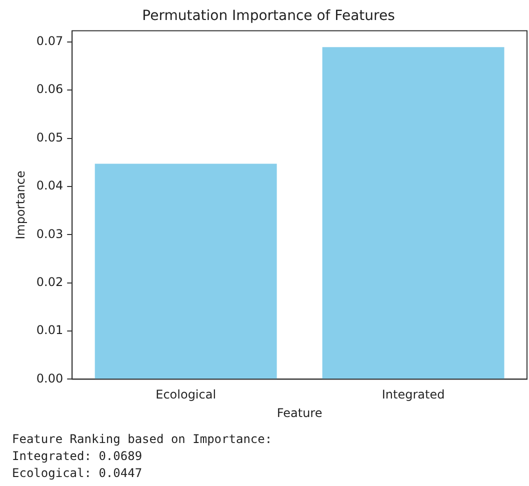 This screenshot has width=529, height=486. What do you see at coordinates (143, 439) in the screenshot?
I see `text: Feature Ranking based on Importance:` at bounding box center [143, 439].